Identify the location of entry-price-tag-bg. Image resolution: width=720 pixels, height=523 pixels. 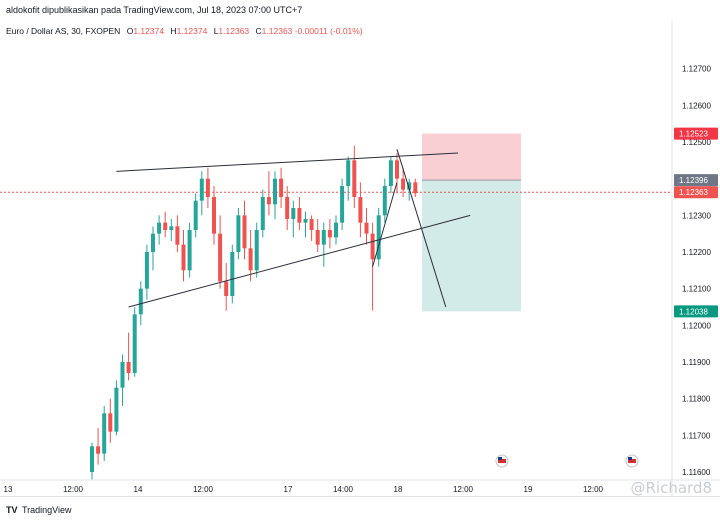
(696, 180).